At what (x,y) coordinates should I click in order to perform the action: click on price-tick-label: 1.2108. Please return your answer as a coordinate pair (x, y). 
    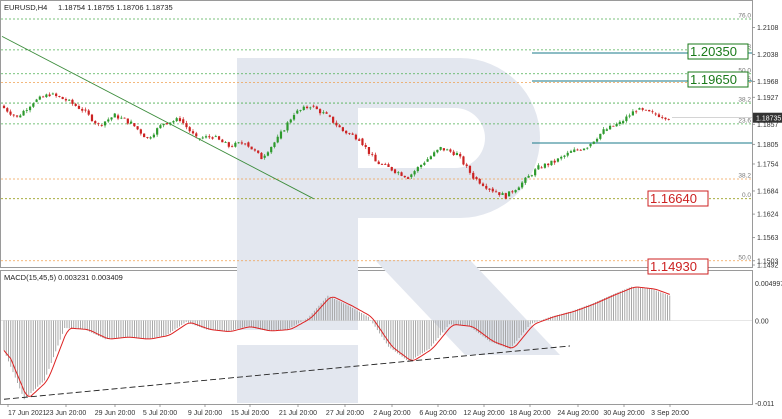
    Looking at the image, I should click on (768, 28).